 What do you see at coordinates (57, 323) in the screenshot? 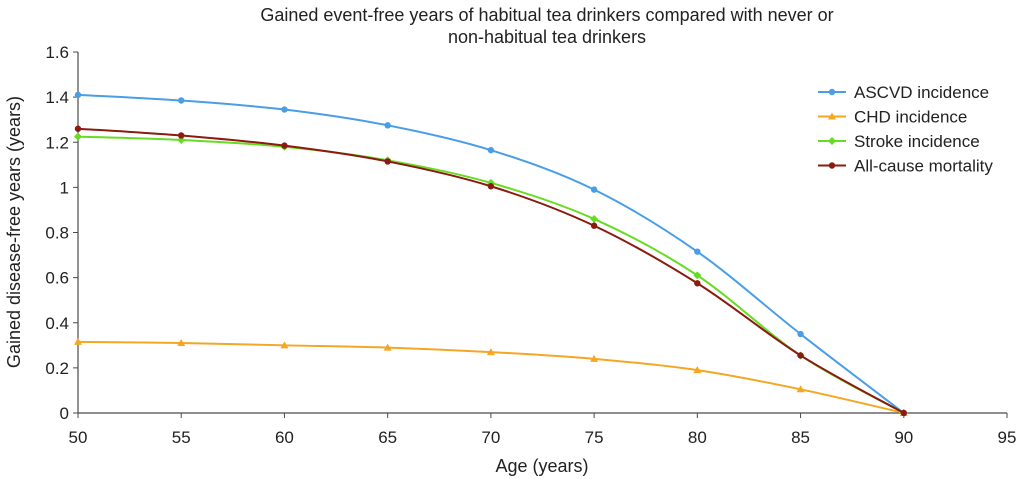
I see `y-tick-label: 0.4` at bounding box center [57, 323].